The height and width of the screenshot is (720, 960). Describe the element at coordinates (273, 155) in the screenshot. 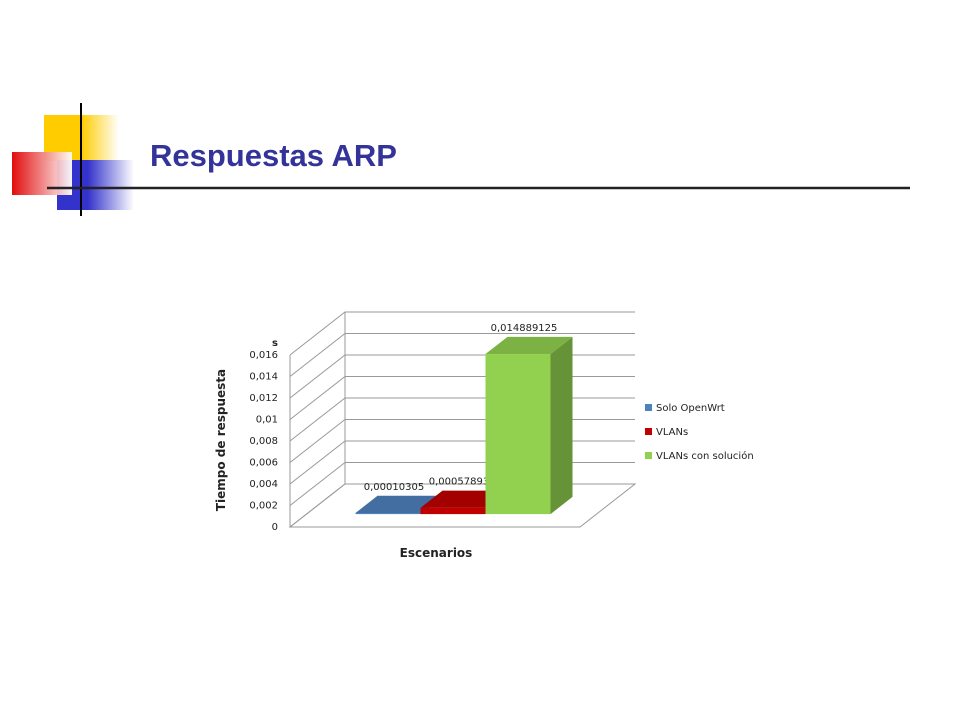

I see `slide-title: Respuestas ARP` at that location.